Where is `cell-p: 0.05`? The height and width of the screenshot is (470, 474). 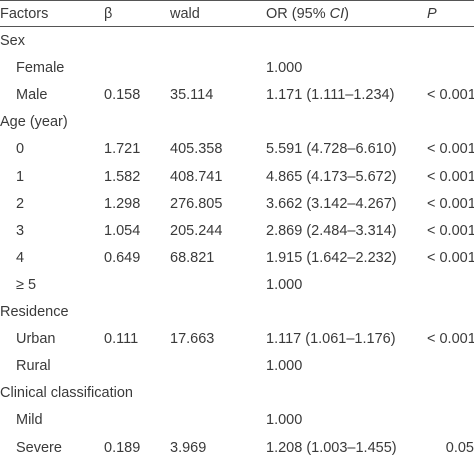
cell-p: 0.05 is located at coordinates (459, 447).